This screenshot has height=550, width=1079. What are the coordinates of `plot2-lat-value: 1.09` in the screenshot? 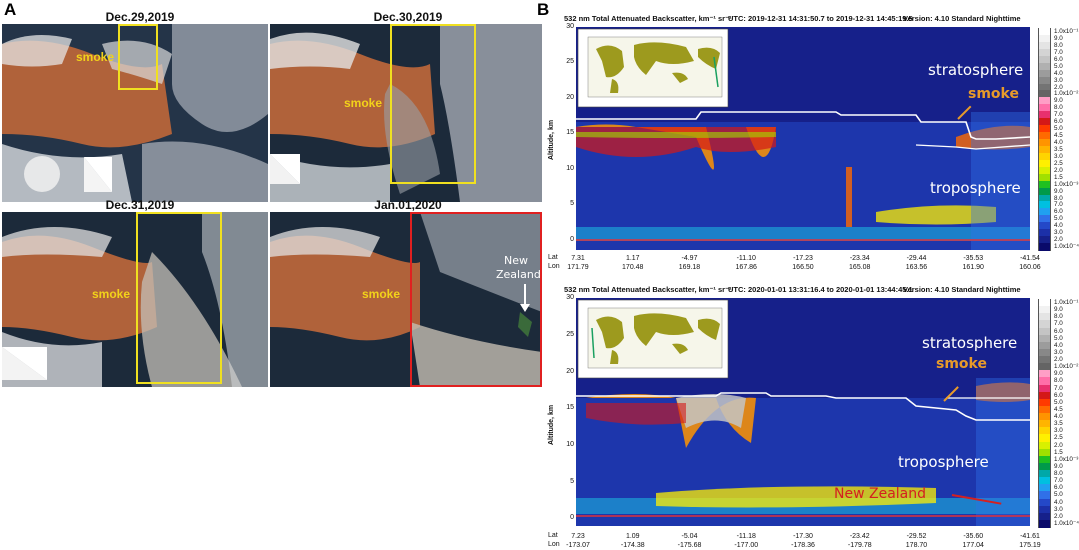 It's located at (632, 536).